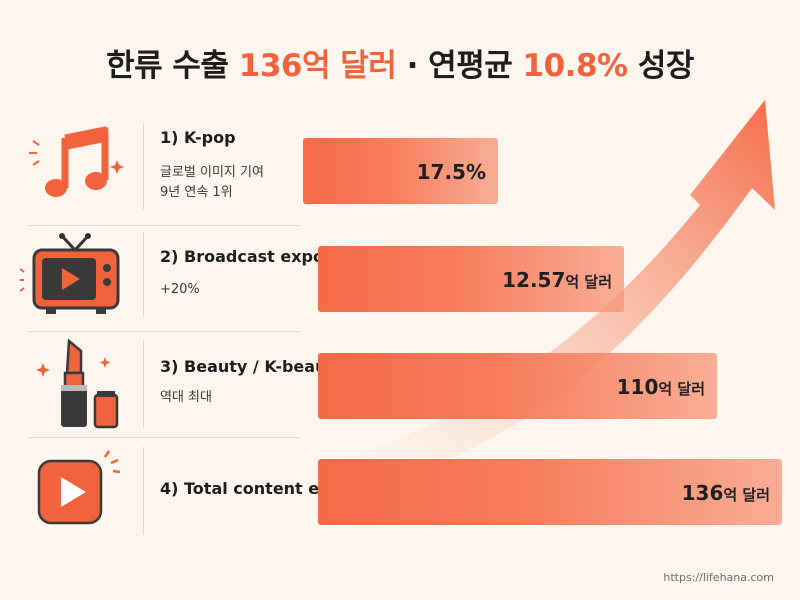  Describe the element at coordinates (661, 66) in the screenshot. I see `title-text-3: 성장` at that location.